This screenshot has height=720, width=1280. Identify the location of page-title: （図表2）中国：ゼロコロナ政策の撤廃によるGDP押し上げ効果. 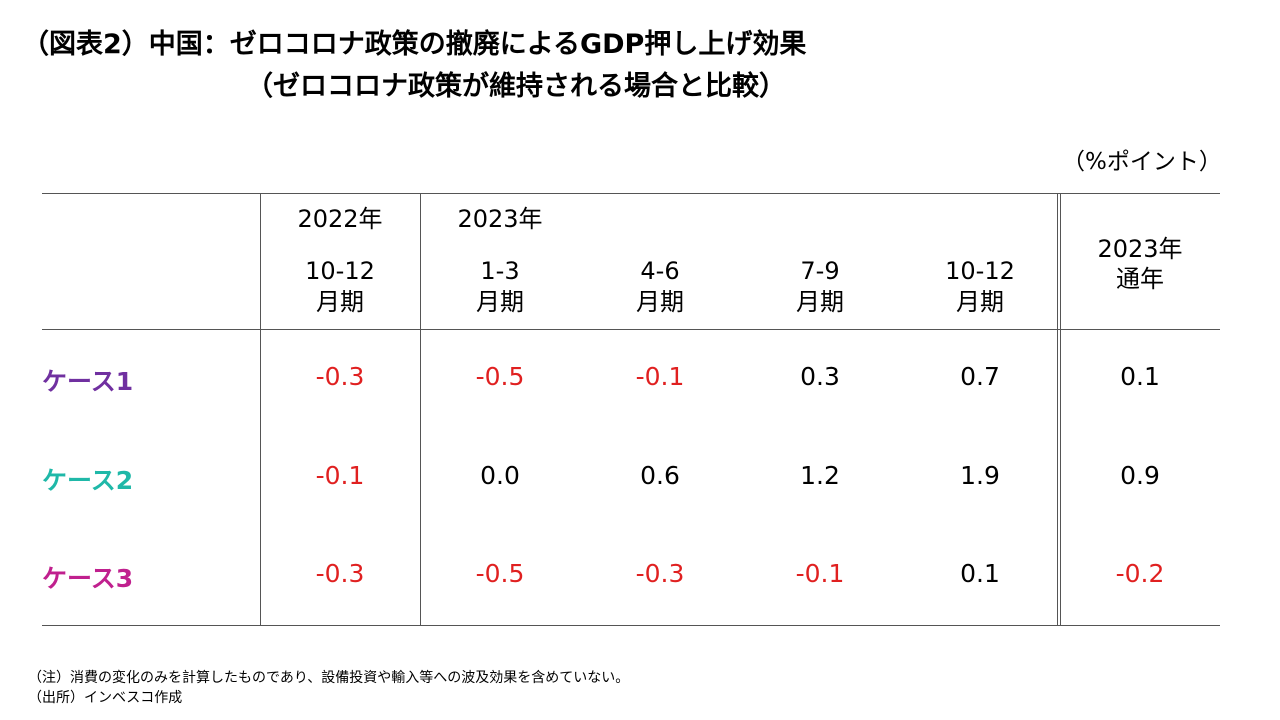
(414, 44).